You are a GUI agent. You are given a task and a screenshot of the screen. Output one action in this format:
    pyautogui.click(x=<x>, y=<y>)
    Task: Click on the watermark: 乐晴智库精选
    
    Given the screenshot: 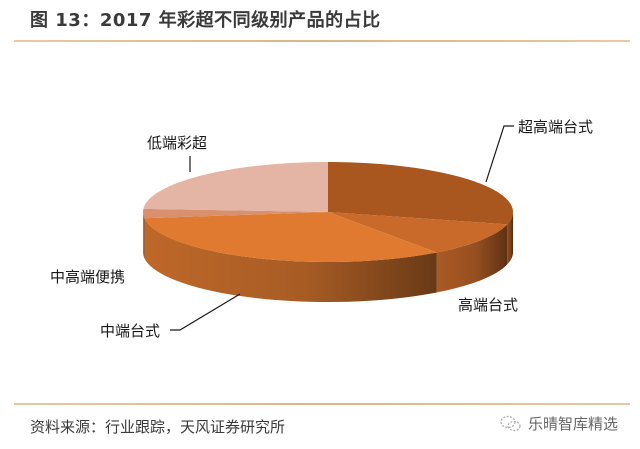 What is the action you would take?
    pyautogui.click(x=559, y=423)
    